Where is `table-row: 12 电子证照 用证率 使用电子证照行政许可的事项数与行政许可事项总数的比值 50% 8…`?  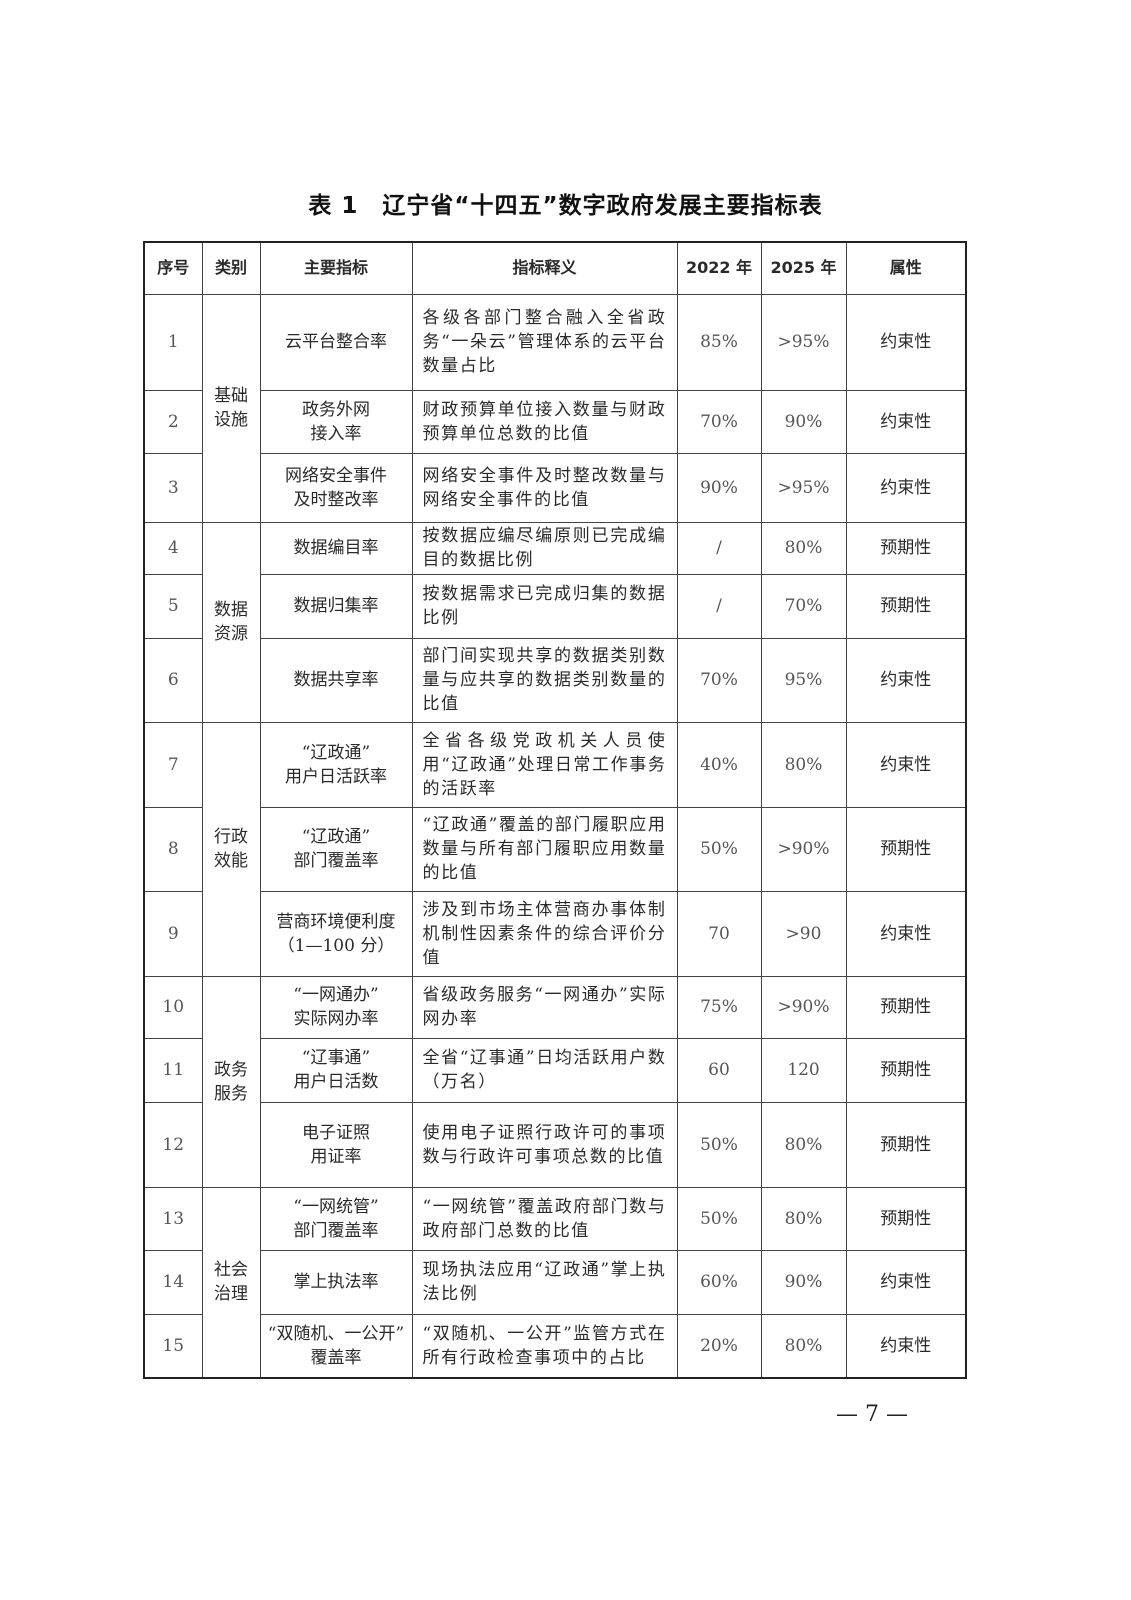
table-row: 12 电子证照 用证率 使用电子证照行政许可的事项数与行政许可事项总数的比值 50% 8… is located at coordinates (555, 1144).